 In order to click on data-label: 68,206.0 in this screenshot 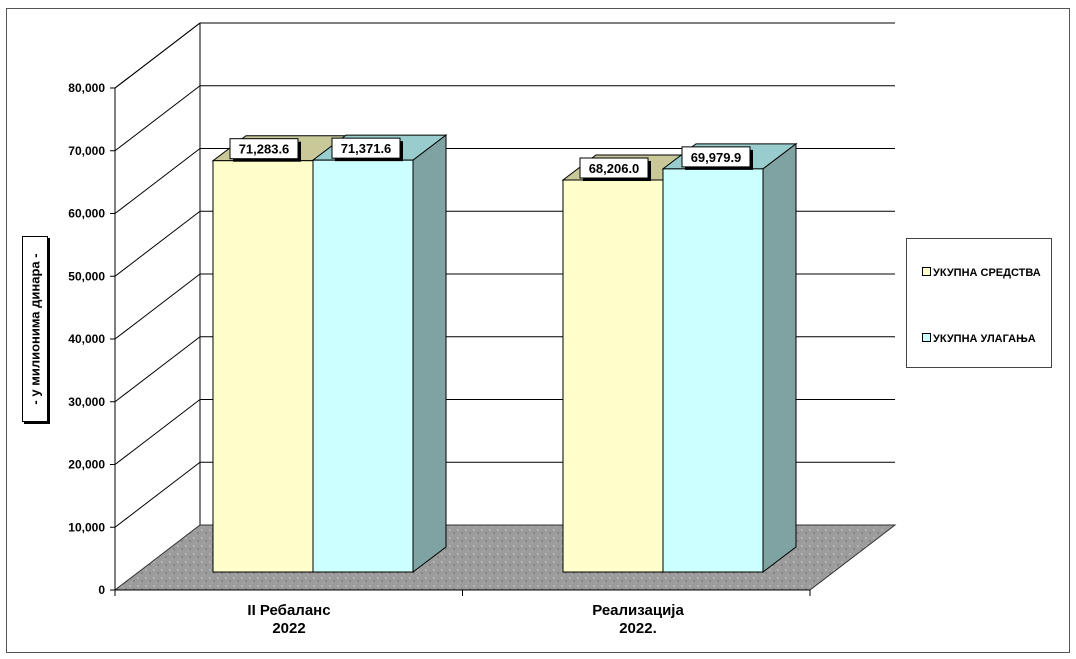, I will do `click(615, 169)`.